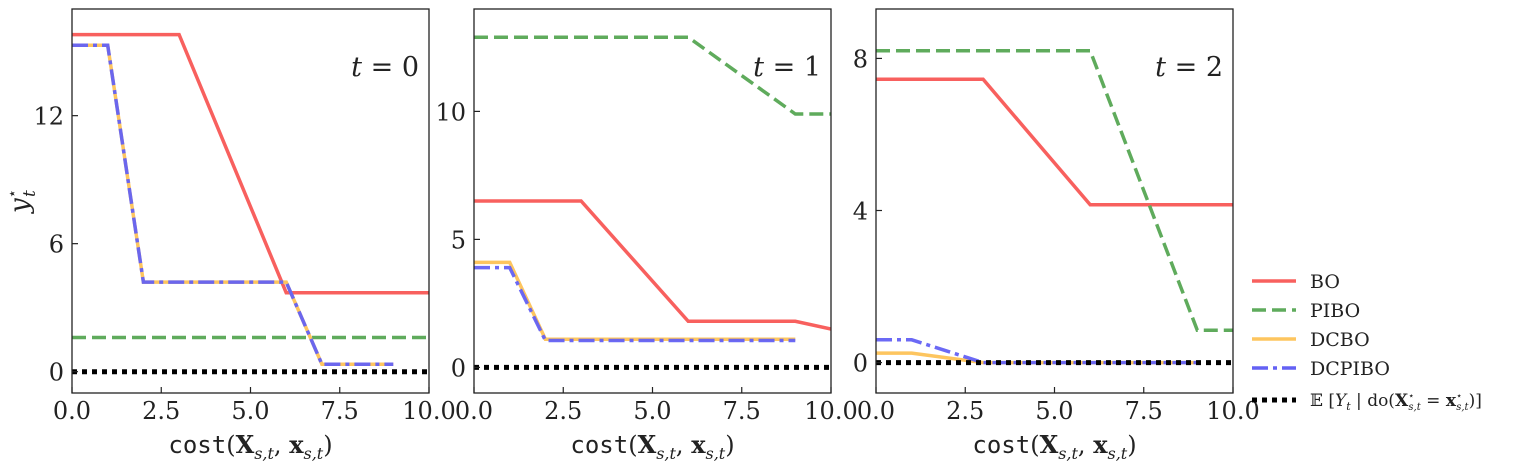 Image resolution: width=1526 pixels, height=468 pixels. What do you see at coordinates (1335, 311) in the screenshot?
I see `legend-label: PIBO` at bounding box center [1335, 311].